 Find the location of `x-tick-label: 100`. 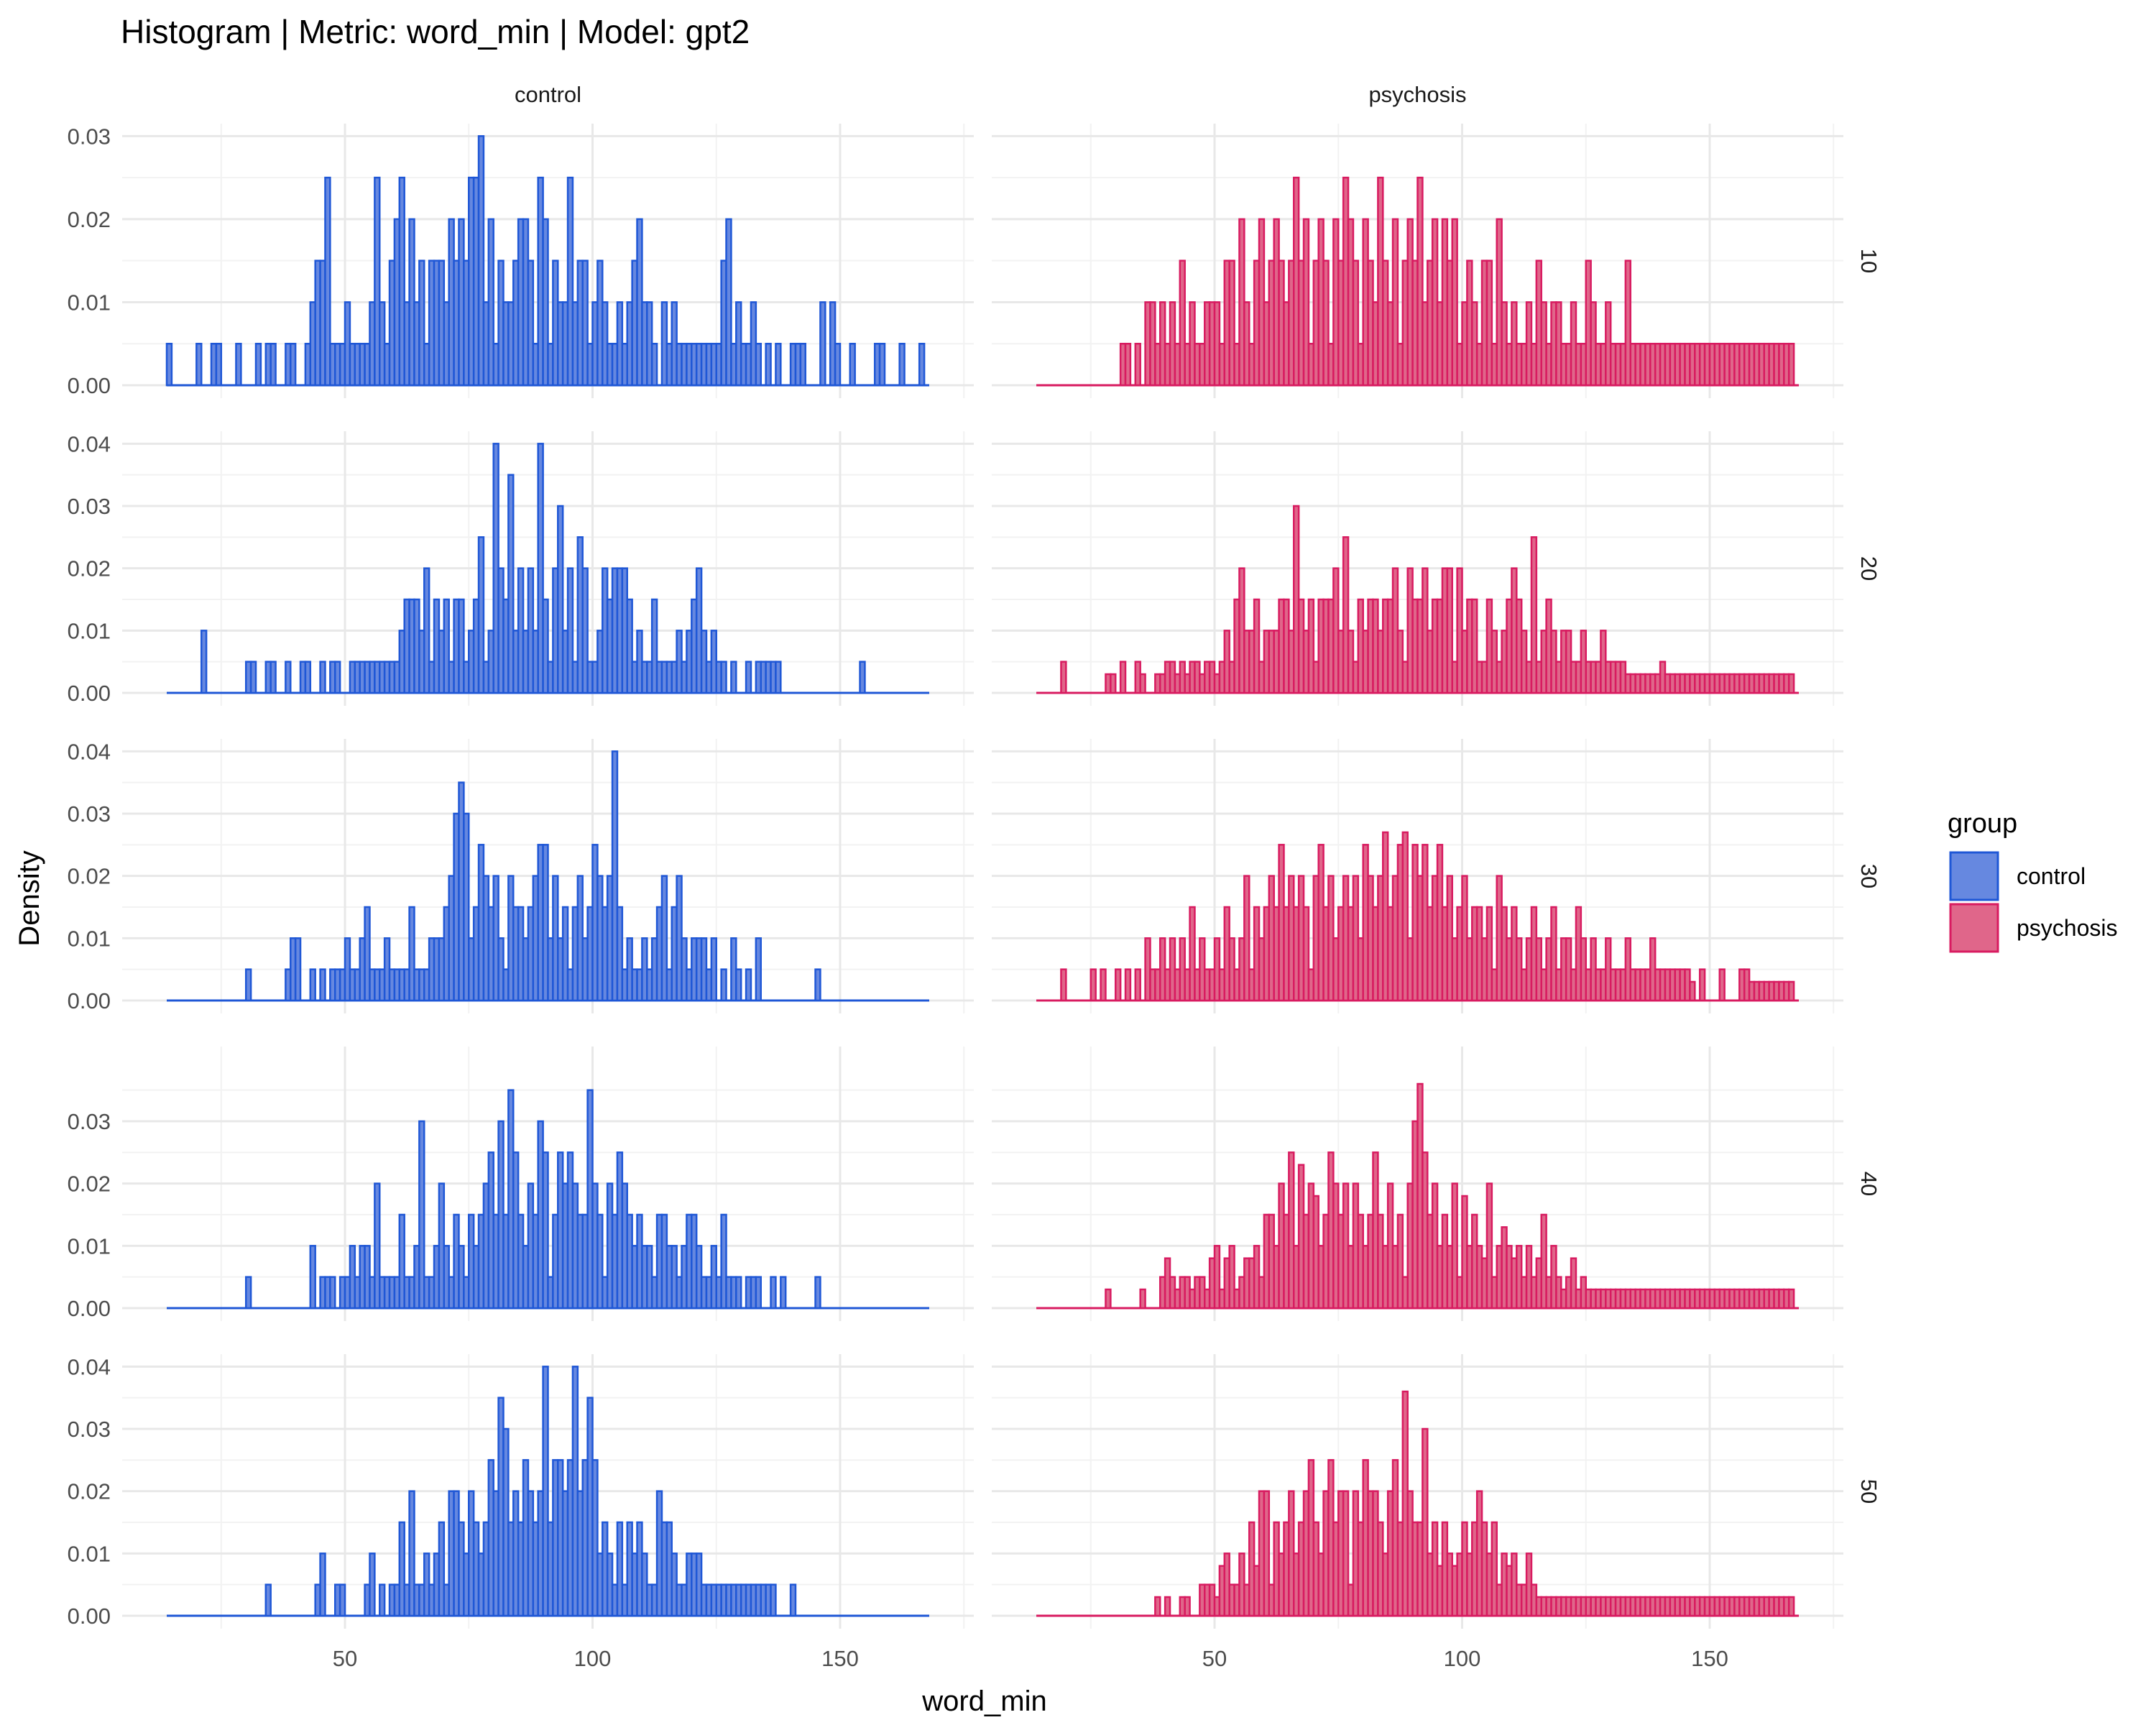

x-tick-label: 100 is located at coordinates (593, 1658).